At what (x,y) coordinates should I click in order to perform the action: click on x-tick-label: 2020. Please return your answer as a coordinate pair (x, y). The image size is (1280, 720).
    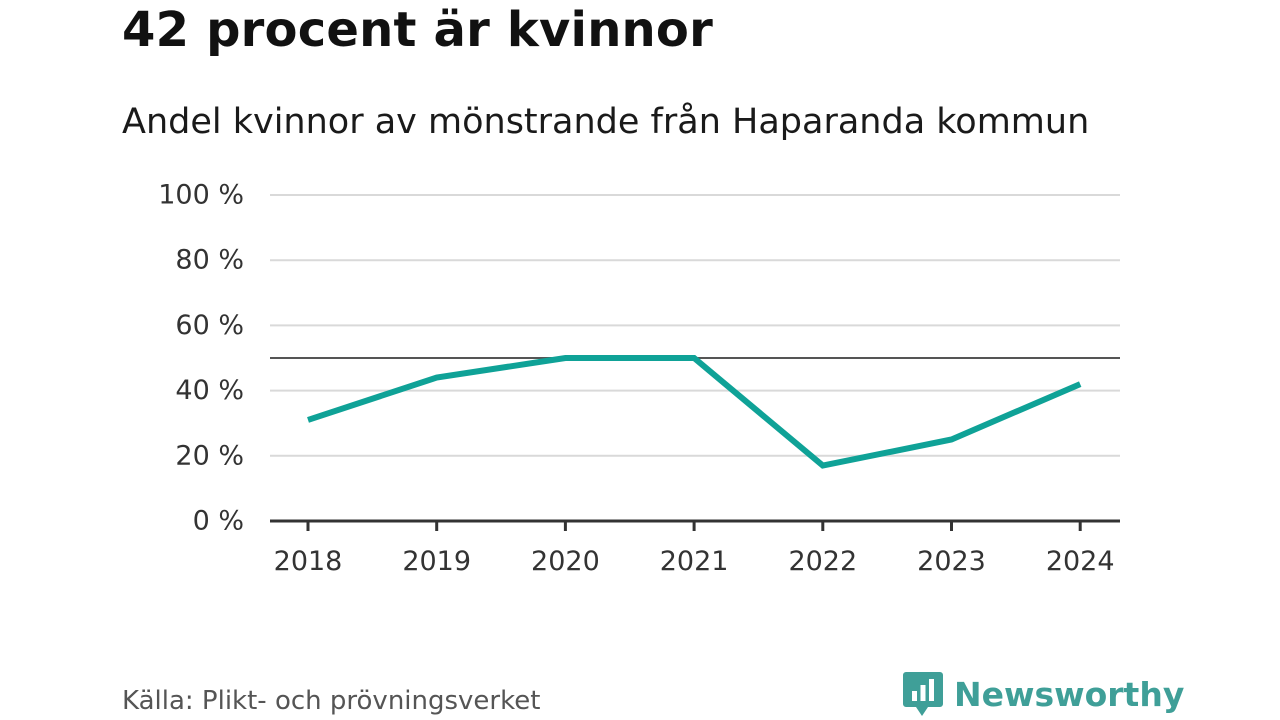
    Looking at the image, I should click on (565, 561).